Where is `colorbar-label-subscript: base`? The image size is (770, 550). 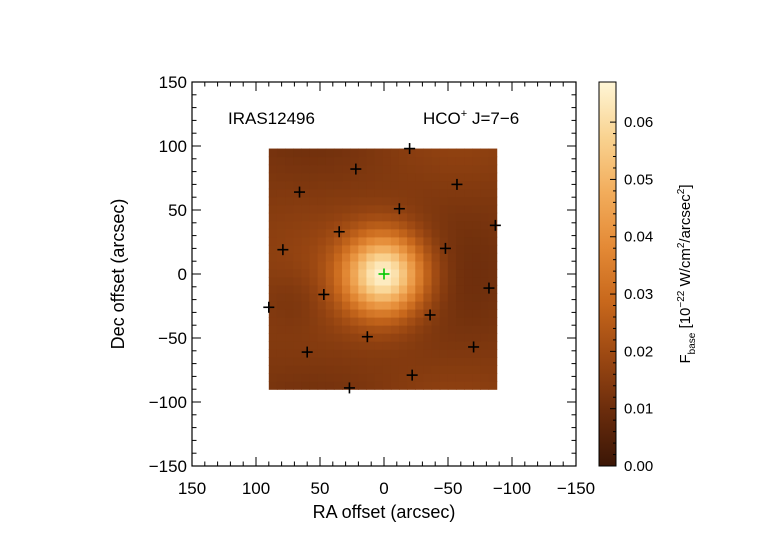 colorbar-label-subscript: base is located at coordinates (692, 343).